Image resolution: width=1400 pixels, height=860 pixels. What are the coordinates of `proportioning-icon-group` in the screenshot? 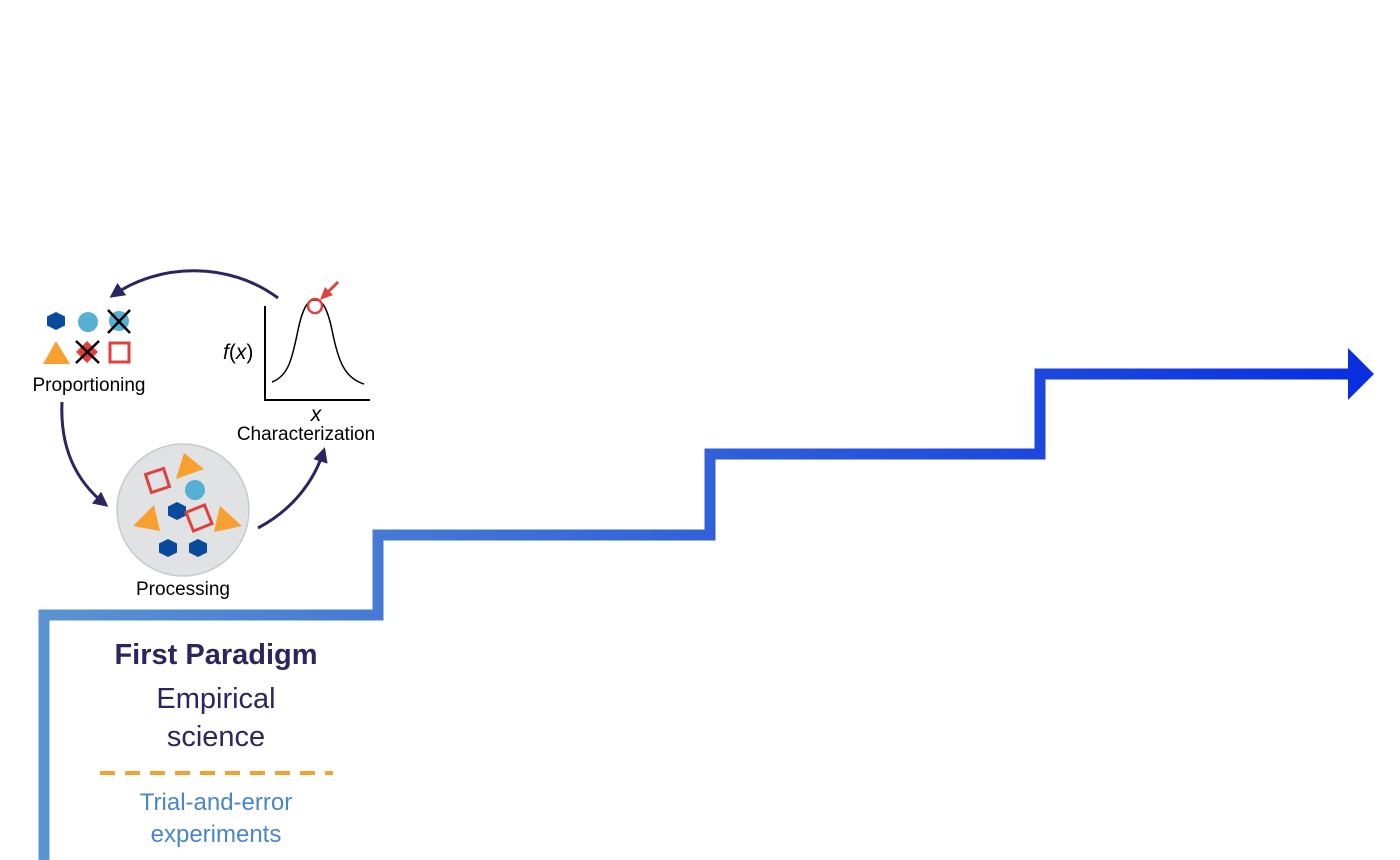 It's located at (87, 336).